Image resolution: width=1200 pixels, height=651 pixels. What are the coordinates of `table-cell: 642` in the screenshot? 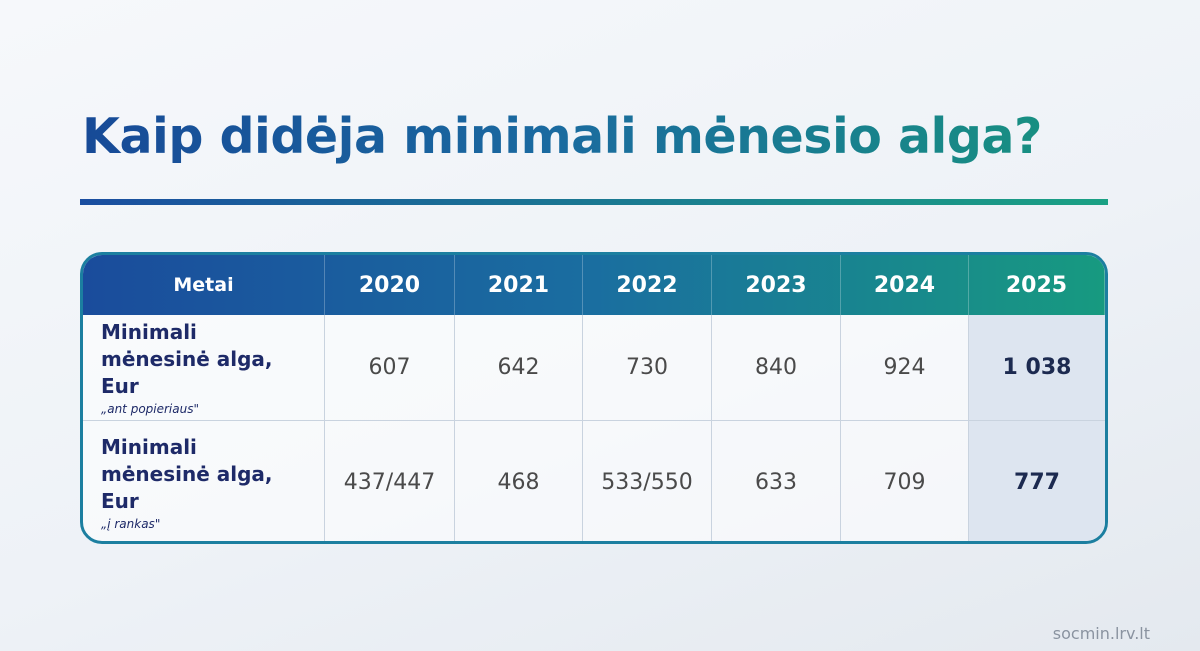 It's located at (519, 368).